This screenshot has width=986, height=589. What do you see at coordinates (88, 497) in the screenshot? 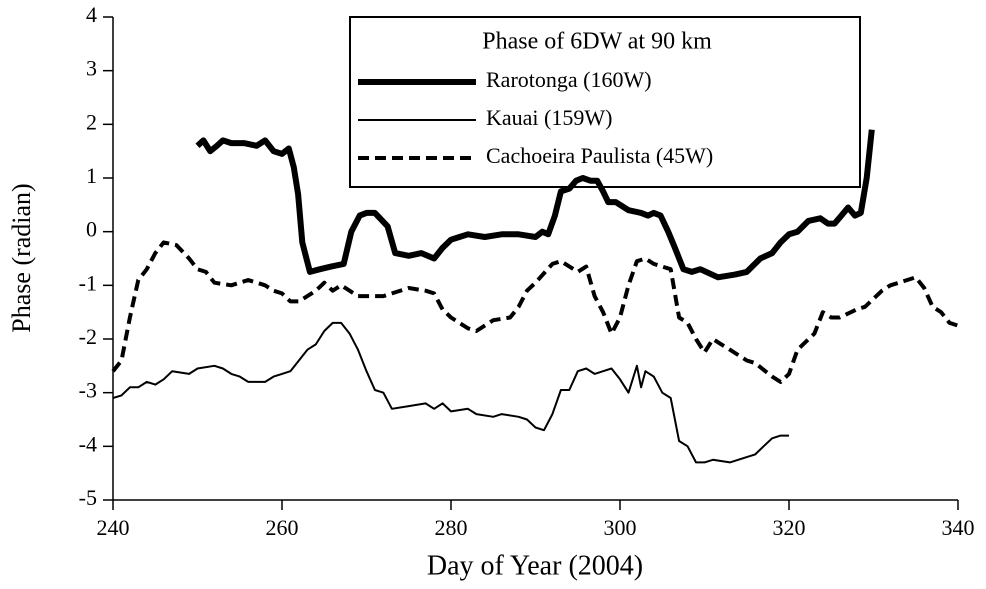
I see `y-tick-label: -5` at bounding box center [88, 497].